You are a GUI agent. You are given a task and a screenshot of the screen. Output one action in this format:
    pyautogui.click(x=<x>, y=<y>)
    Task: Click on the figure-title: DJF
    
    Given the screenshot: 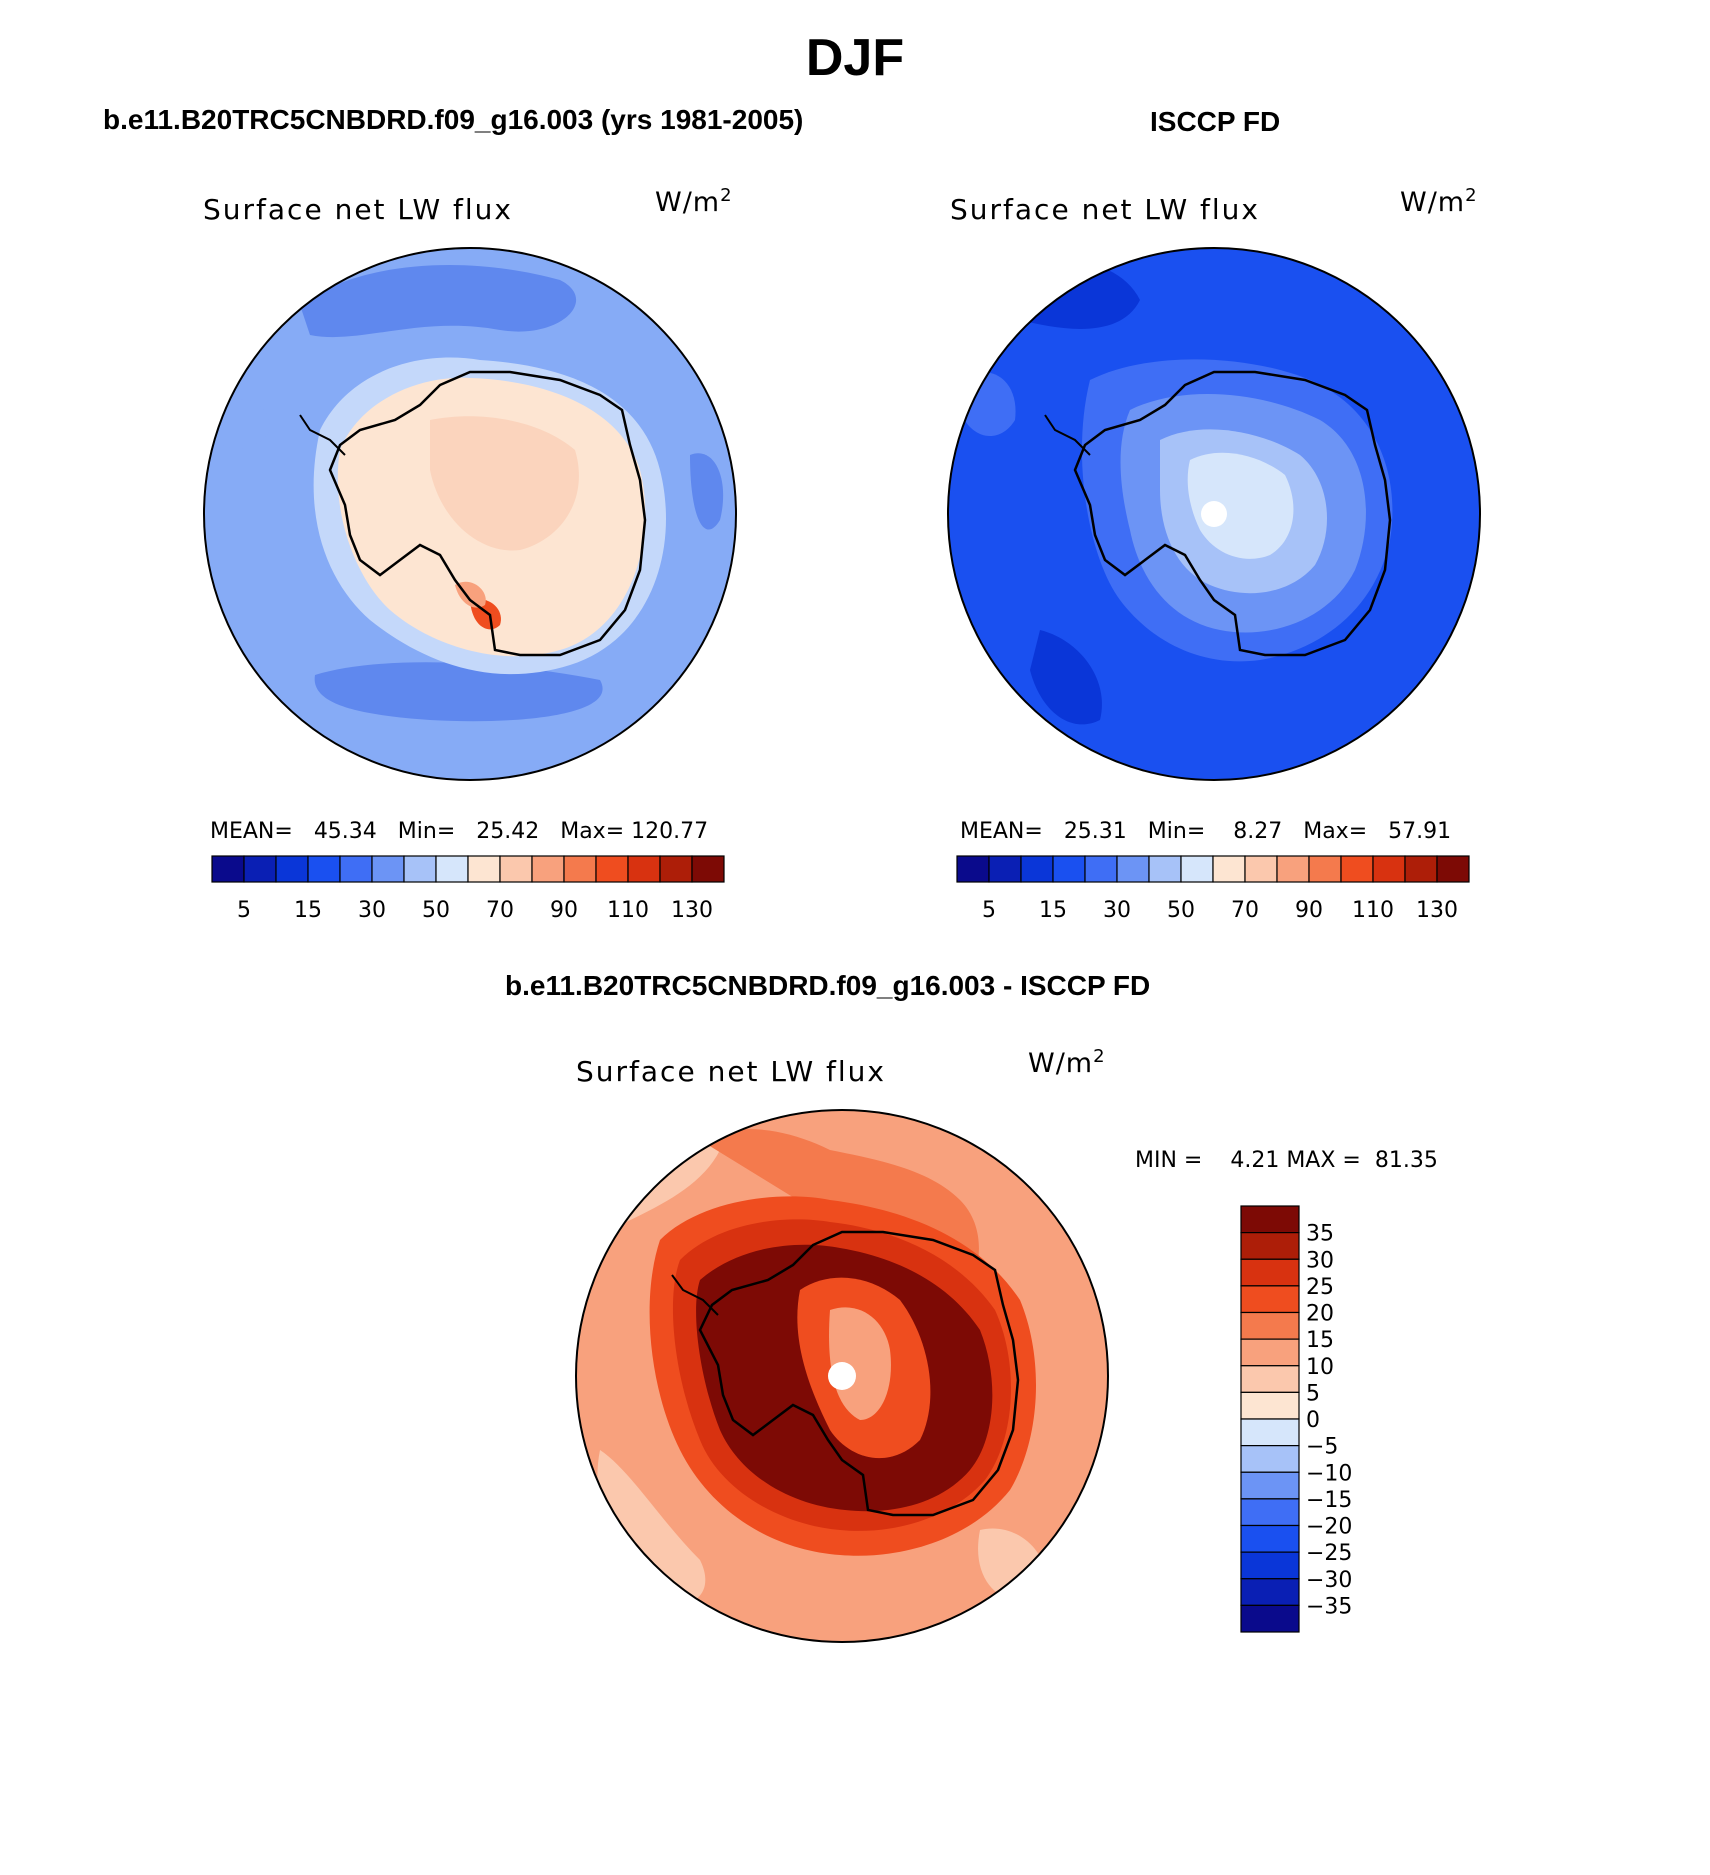 What is the action you would take?
    pyautogui.click(x=855, y=58)
    